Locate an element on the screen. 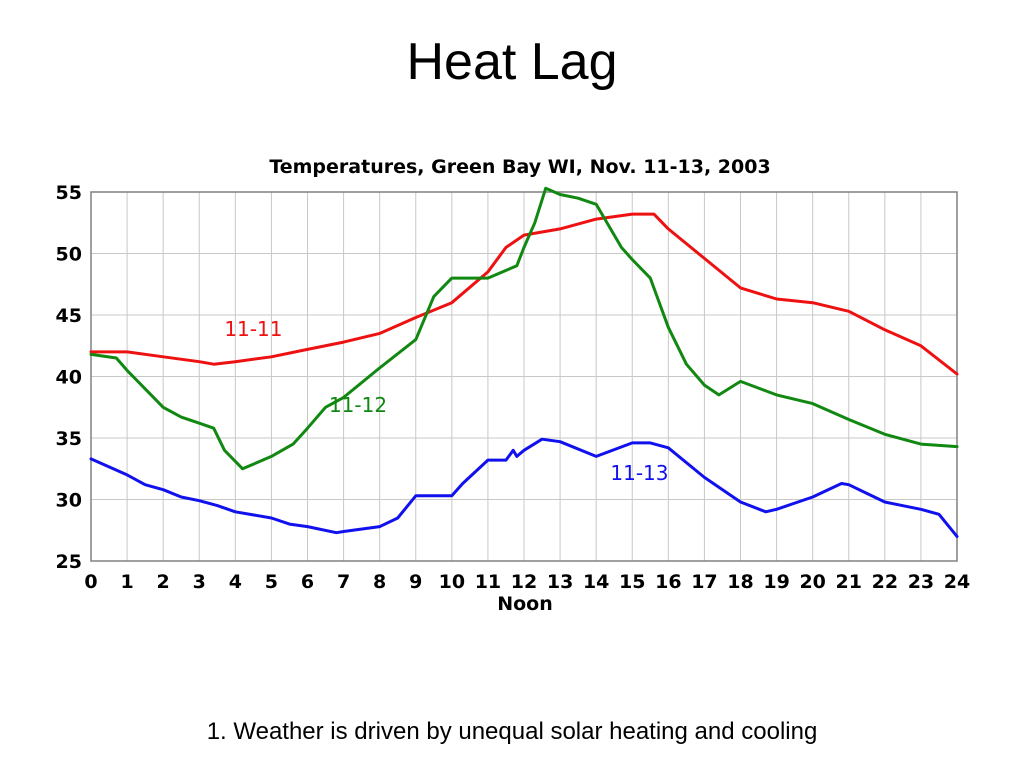 This screenshot has width=1024, height=768. x-tick-label-8: 8 is located at coordinates (379, 582).